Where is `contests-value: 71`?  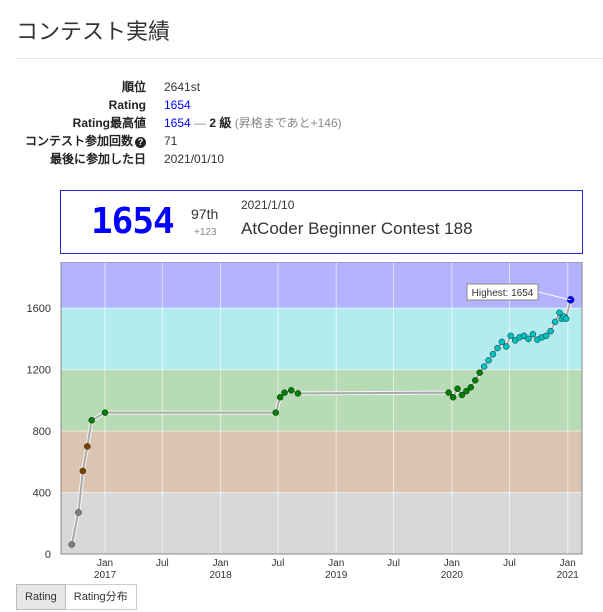 contests-value: 71 is located at coordinates (171, 141).